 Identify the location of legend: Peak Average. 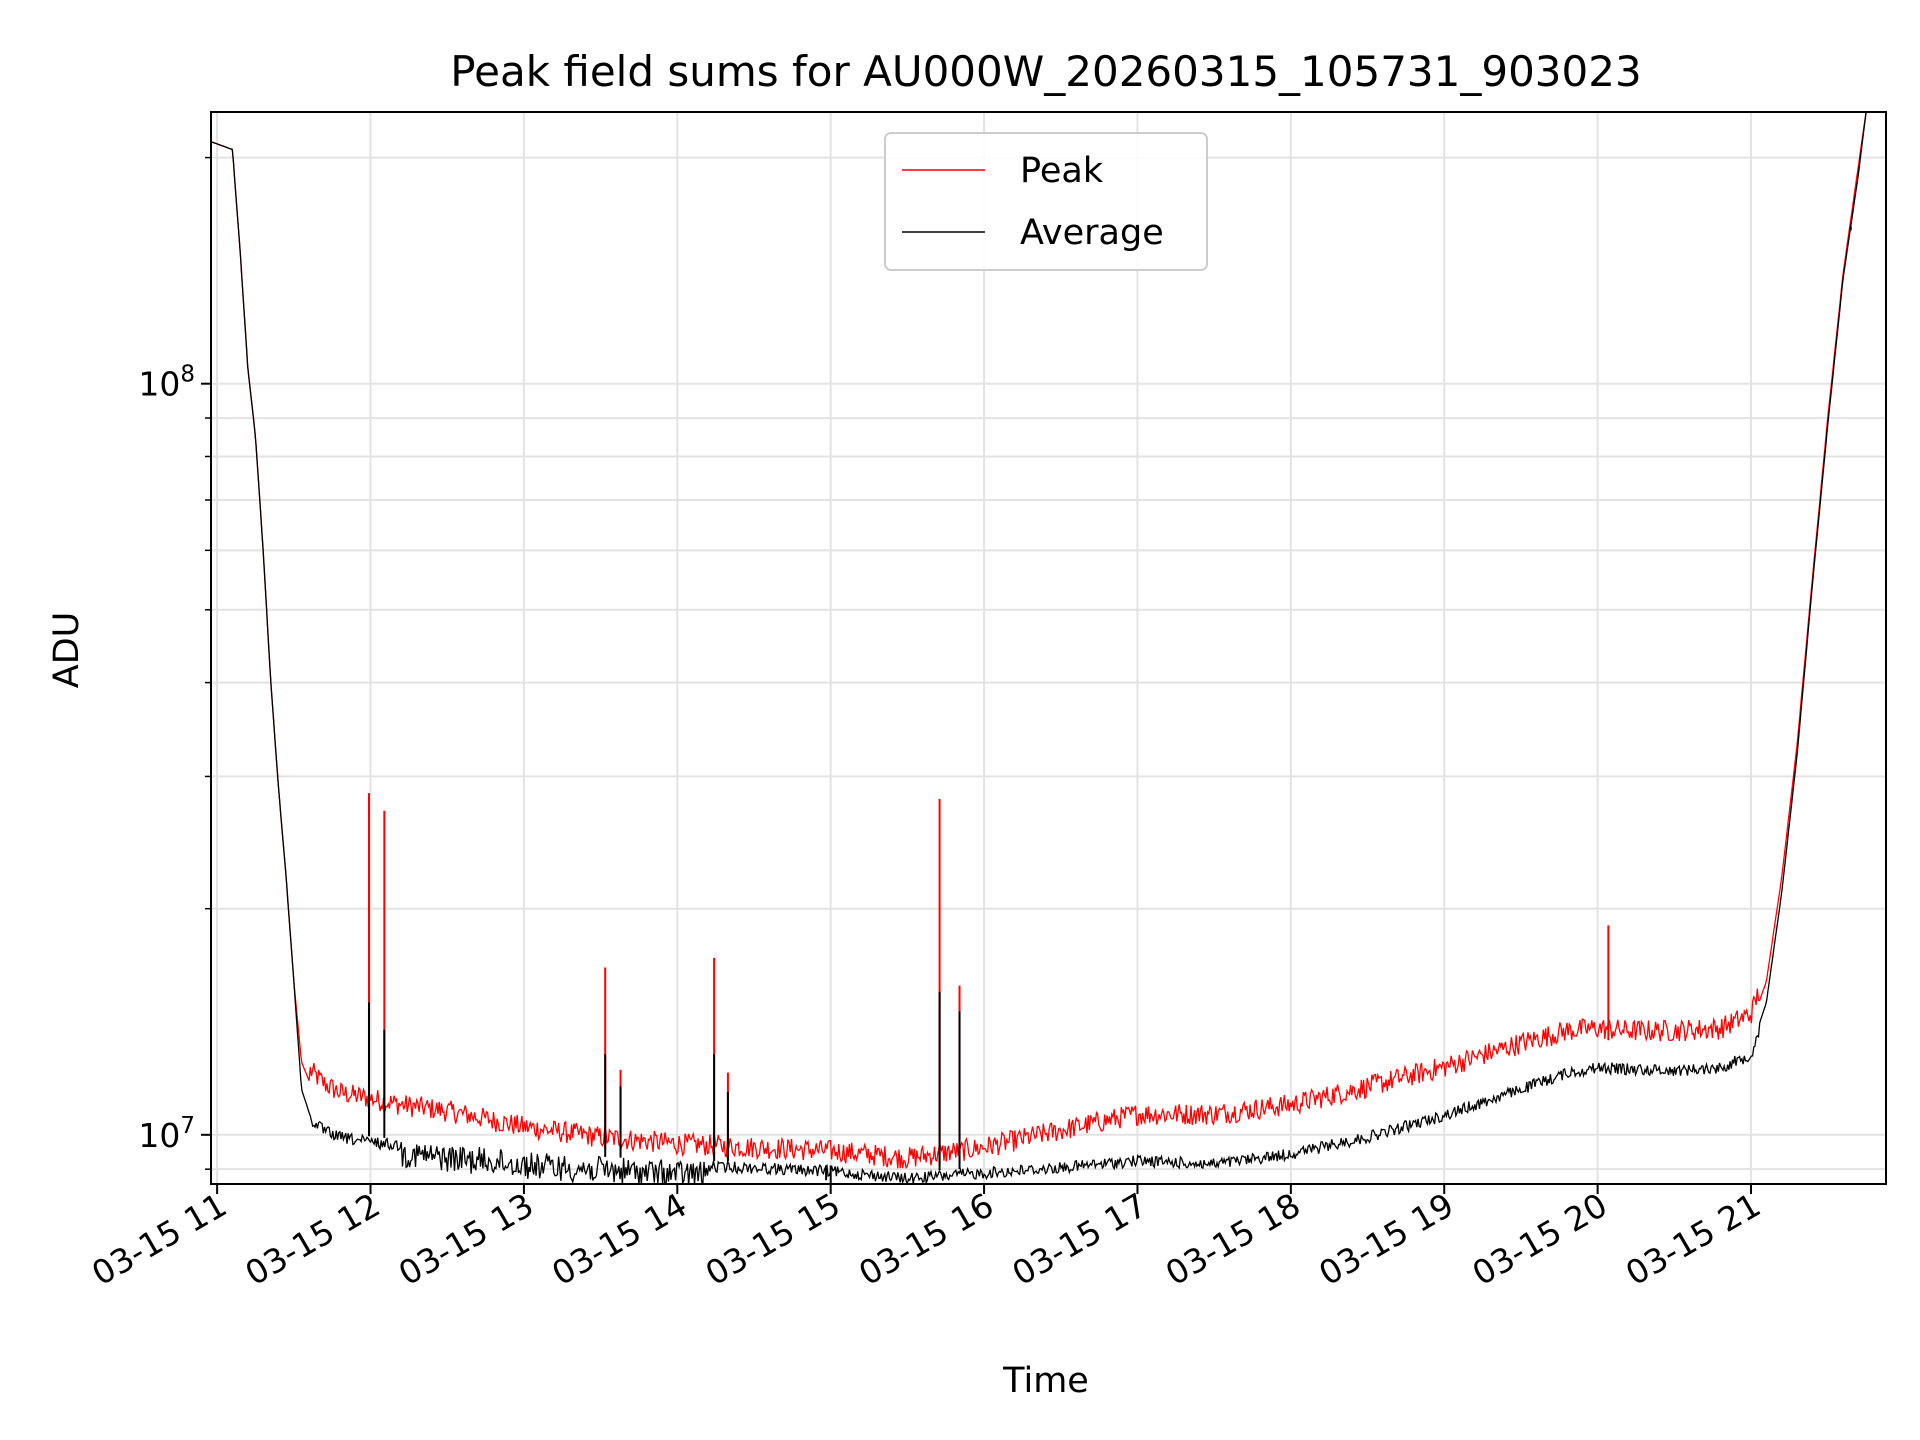
(1046, 201).